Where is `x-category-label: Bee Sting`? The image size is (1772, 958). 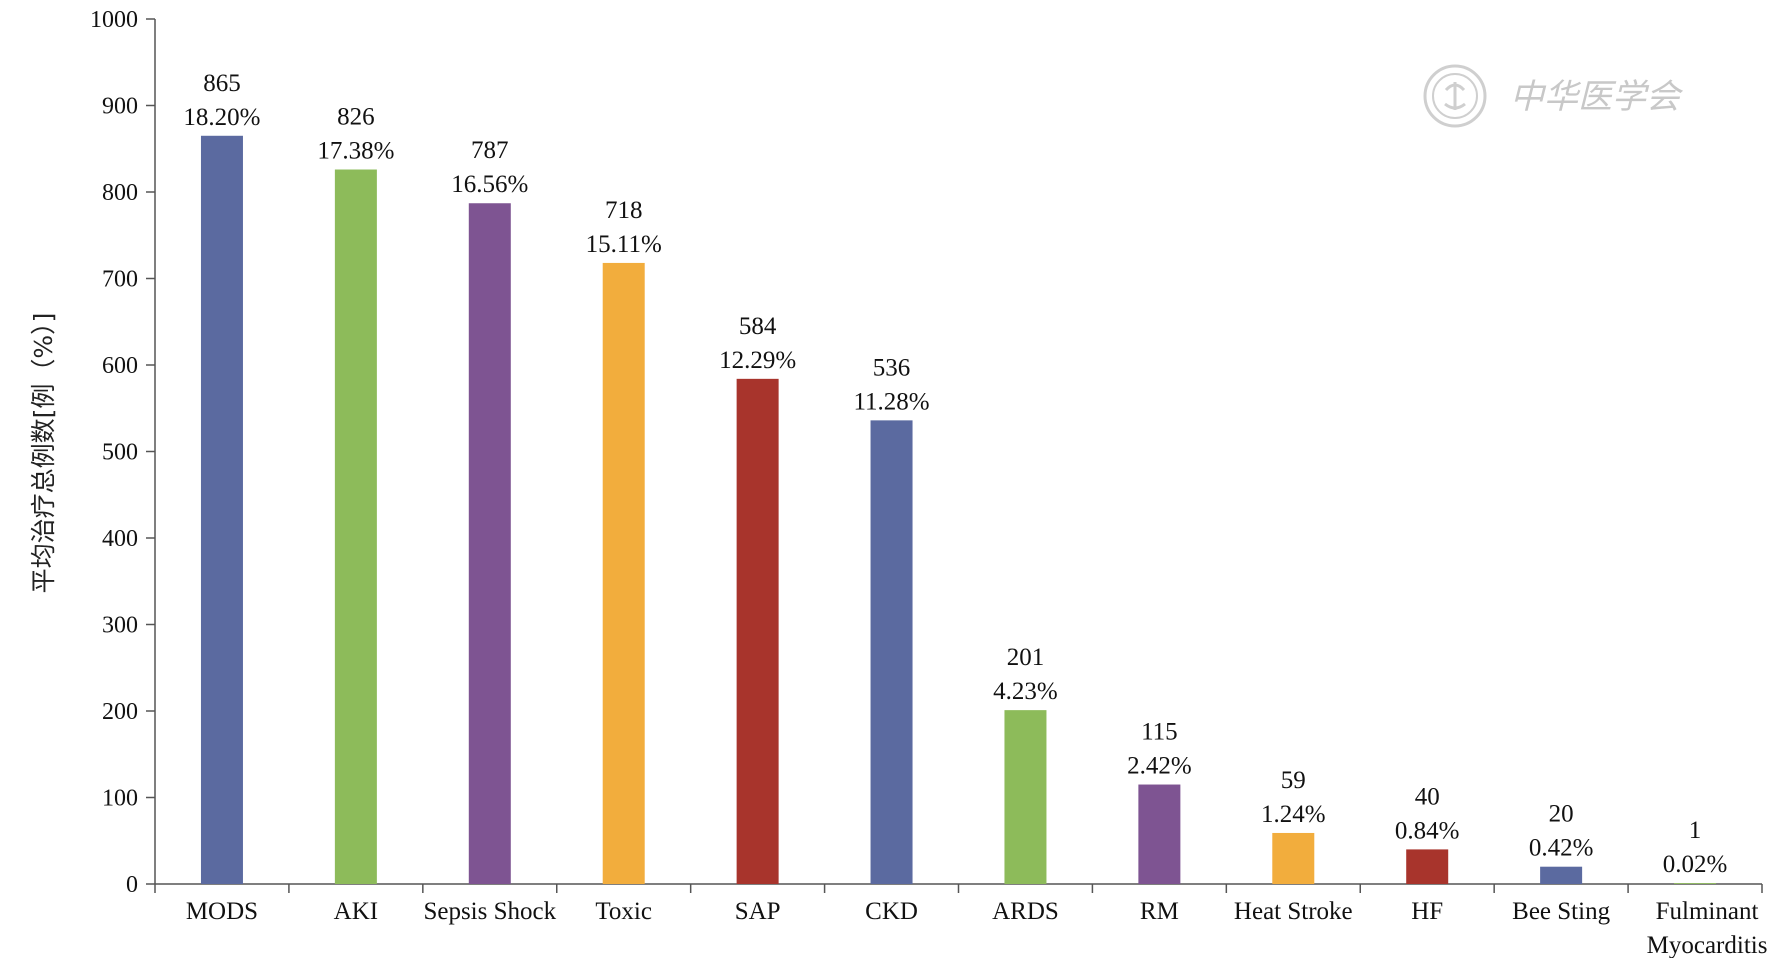 x-category-label: Bee Sting is located at coordinates (1561, 911).